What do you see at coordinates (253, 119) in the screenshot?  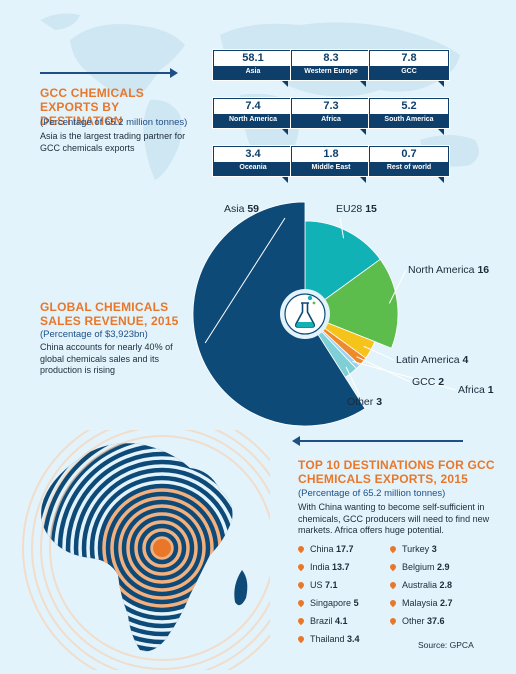 I see `tag-name: North America` at bounding box center [253, 119].